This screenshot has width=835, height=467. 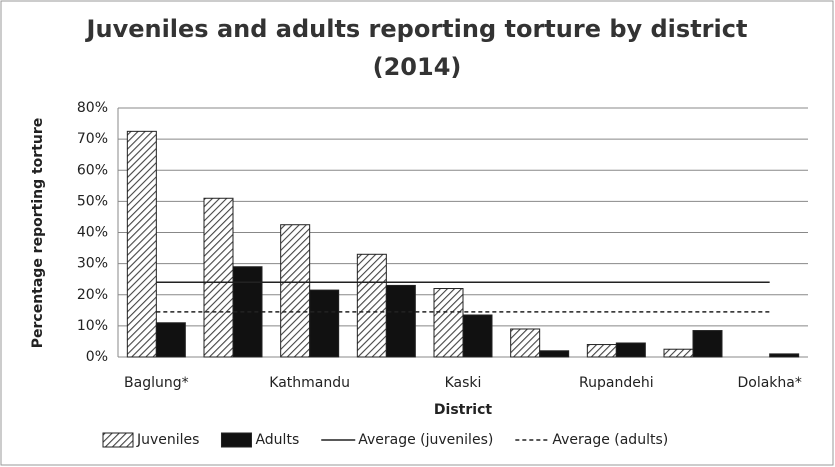 What do you see at coordinates (92, 295) in the screenshot?
I see `y-tick-label: 20%` at bounding box center [92, 295].